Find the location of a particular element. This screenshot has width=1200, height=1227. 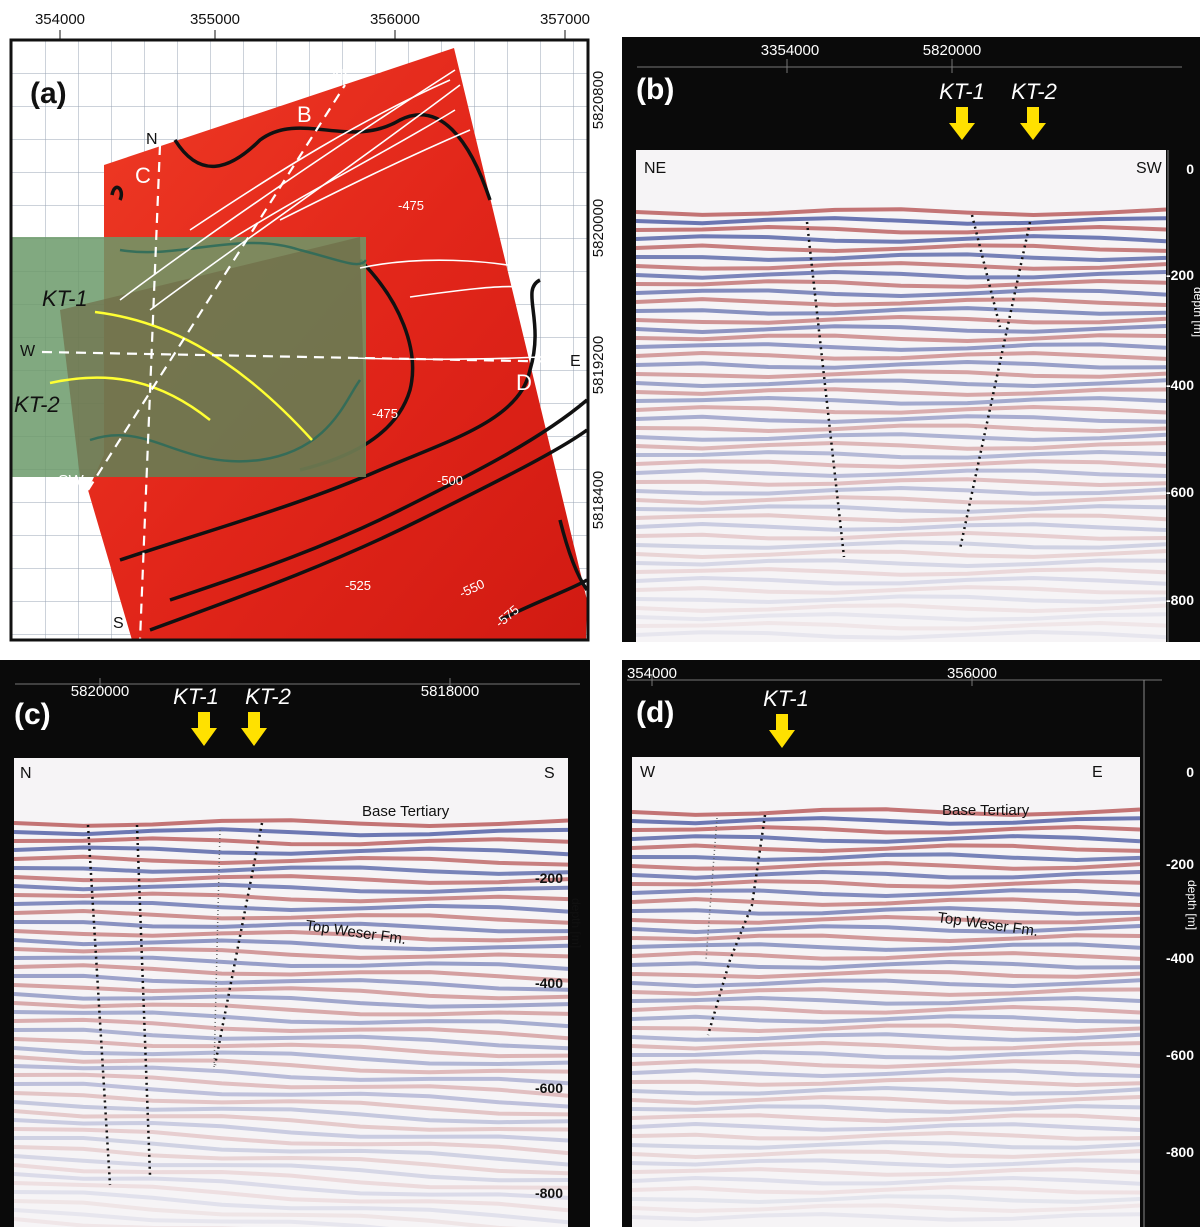

y-tick: 5820000 is located at coordinates (598, 228).